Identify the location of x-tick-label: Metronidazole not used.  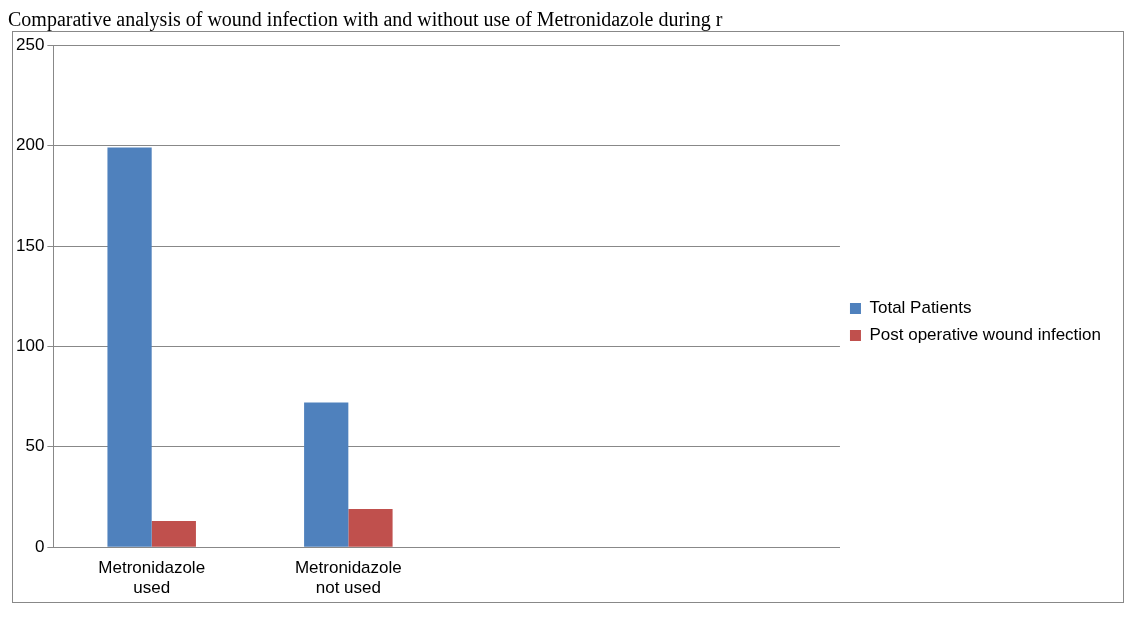
(348, 578).